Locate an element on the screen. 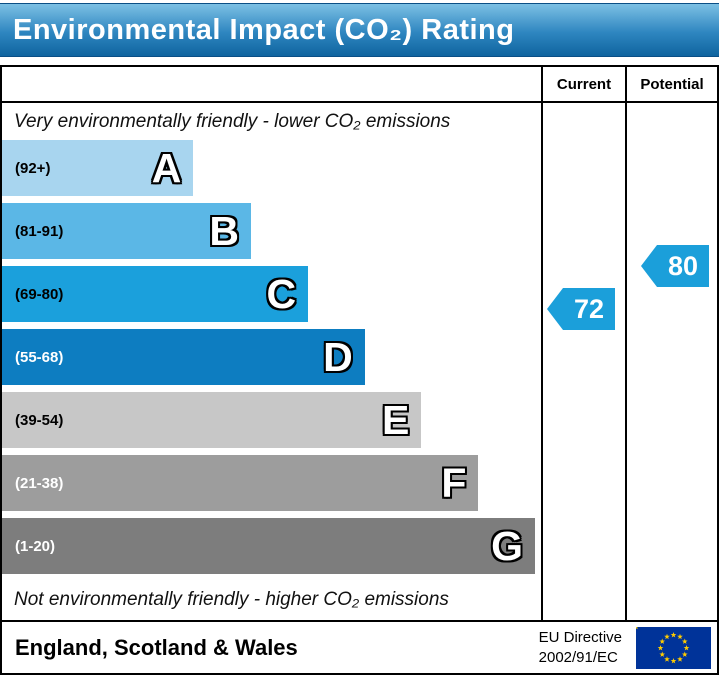 This screenshot has height=678, width=719. band-row-C: (69-80) C is located at coordinates (155, 294).